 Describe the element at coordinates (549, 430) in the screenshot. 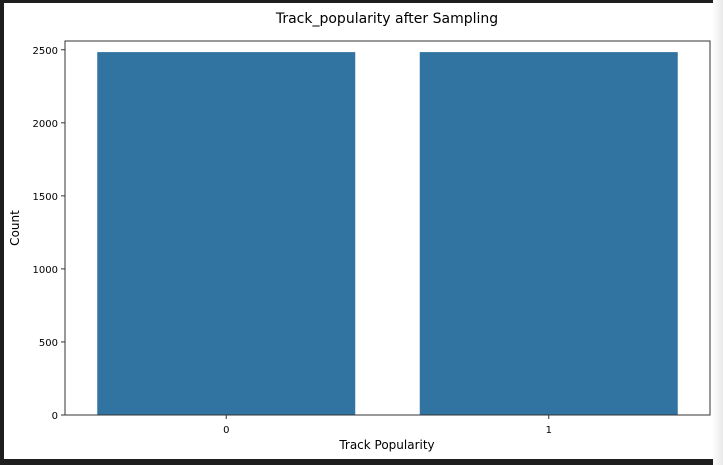

I see `x-tick-label-1: 1` at that location.